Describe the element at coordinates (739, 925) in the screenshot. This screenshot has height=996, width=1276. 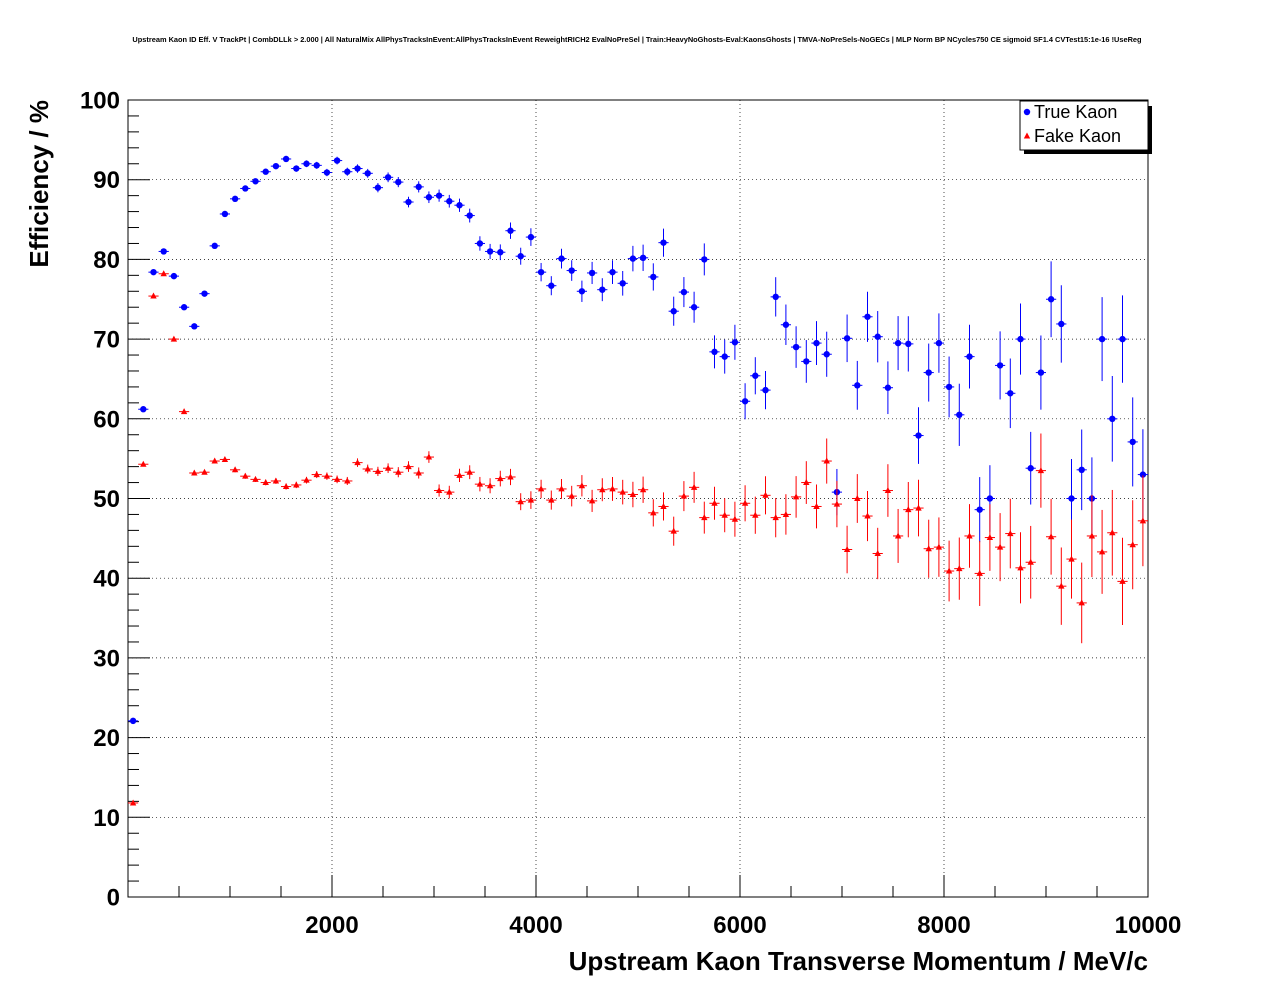
I see `x-tick-label: 6000` at that location.